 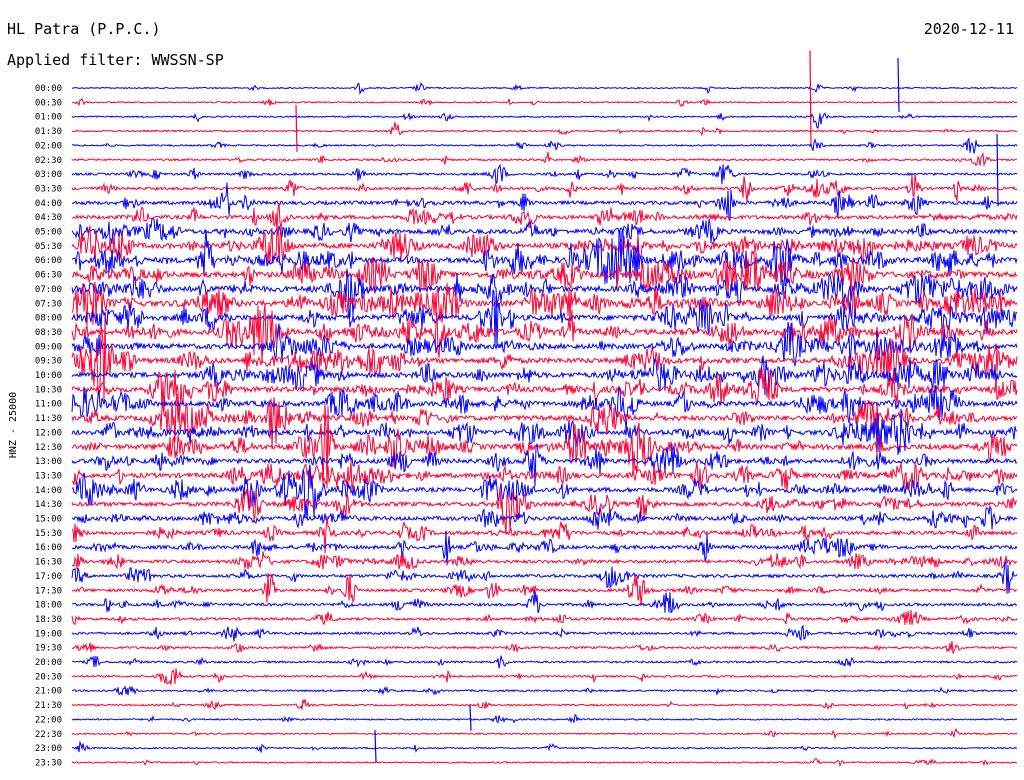 I want to click on time-label: 10:00, so click(x=48, y=376).